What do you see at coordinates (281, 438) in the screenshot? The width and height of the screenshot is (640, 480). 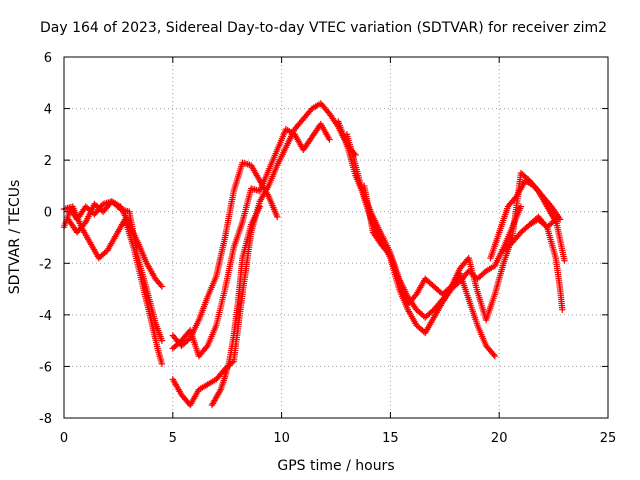 I see `x-tick-label: 10` at bounding box center [281, 438].